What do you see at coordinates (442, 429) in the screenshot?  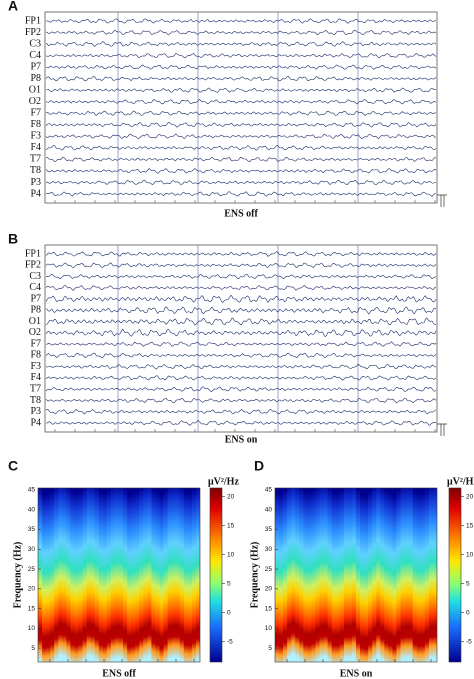 I see `scale-bar` at bounding box center [442, 429].